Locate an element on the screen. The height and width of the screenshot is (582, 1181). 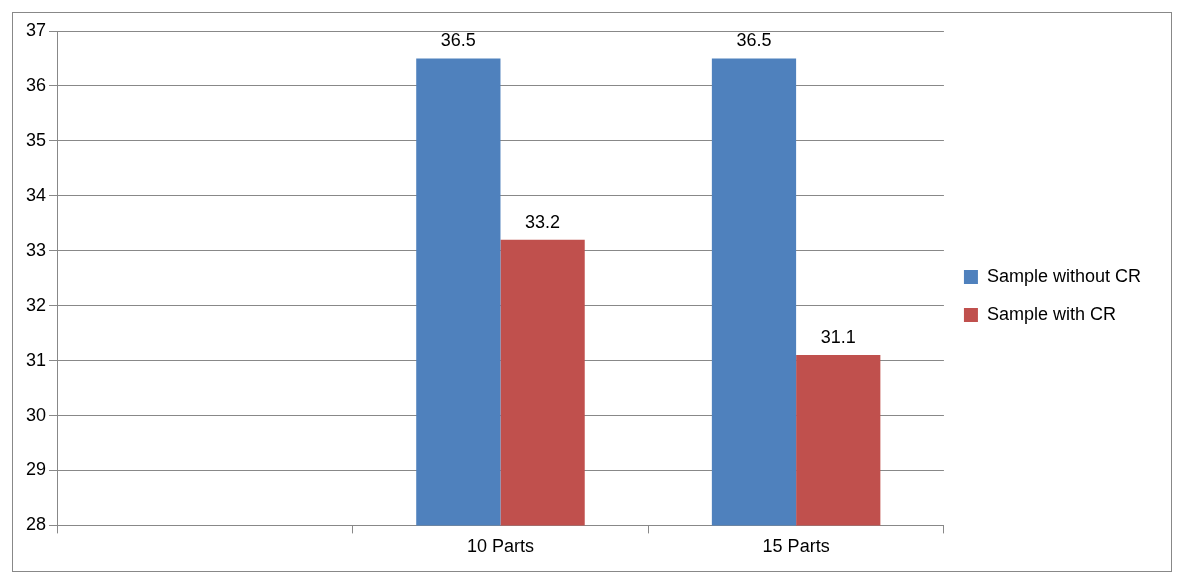
x-tick-label: 15 Parts is located at coordinates (796, 546).